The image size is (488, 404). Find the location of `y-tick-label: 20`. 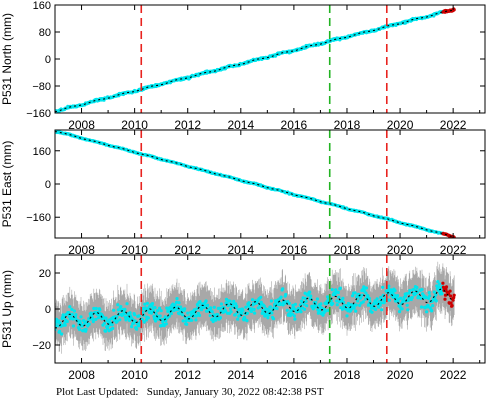

y-tick-label: 20 is located at coordinates (45, 274).